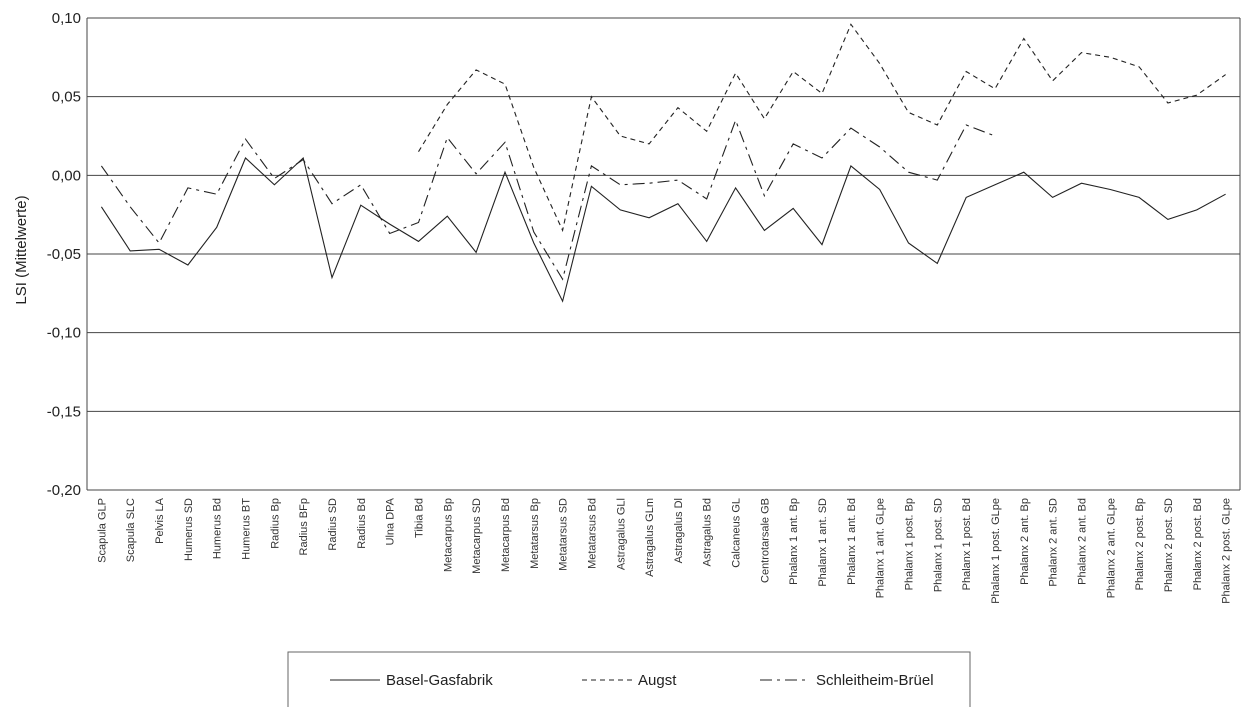 The width and height of the screenshot is (1252, 707). I want to click on x-tick-label: Phalanx 1 ant. Bd, so click(852, 541).